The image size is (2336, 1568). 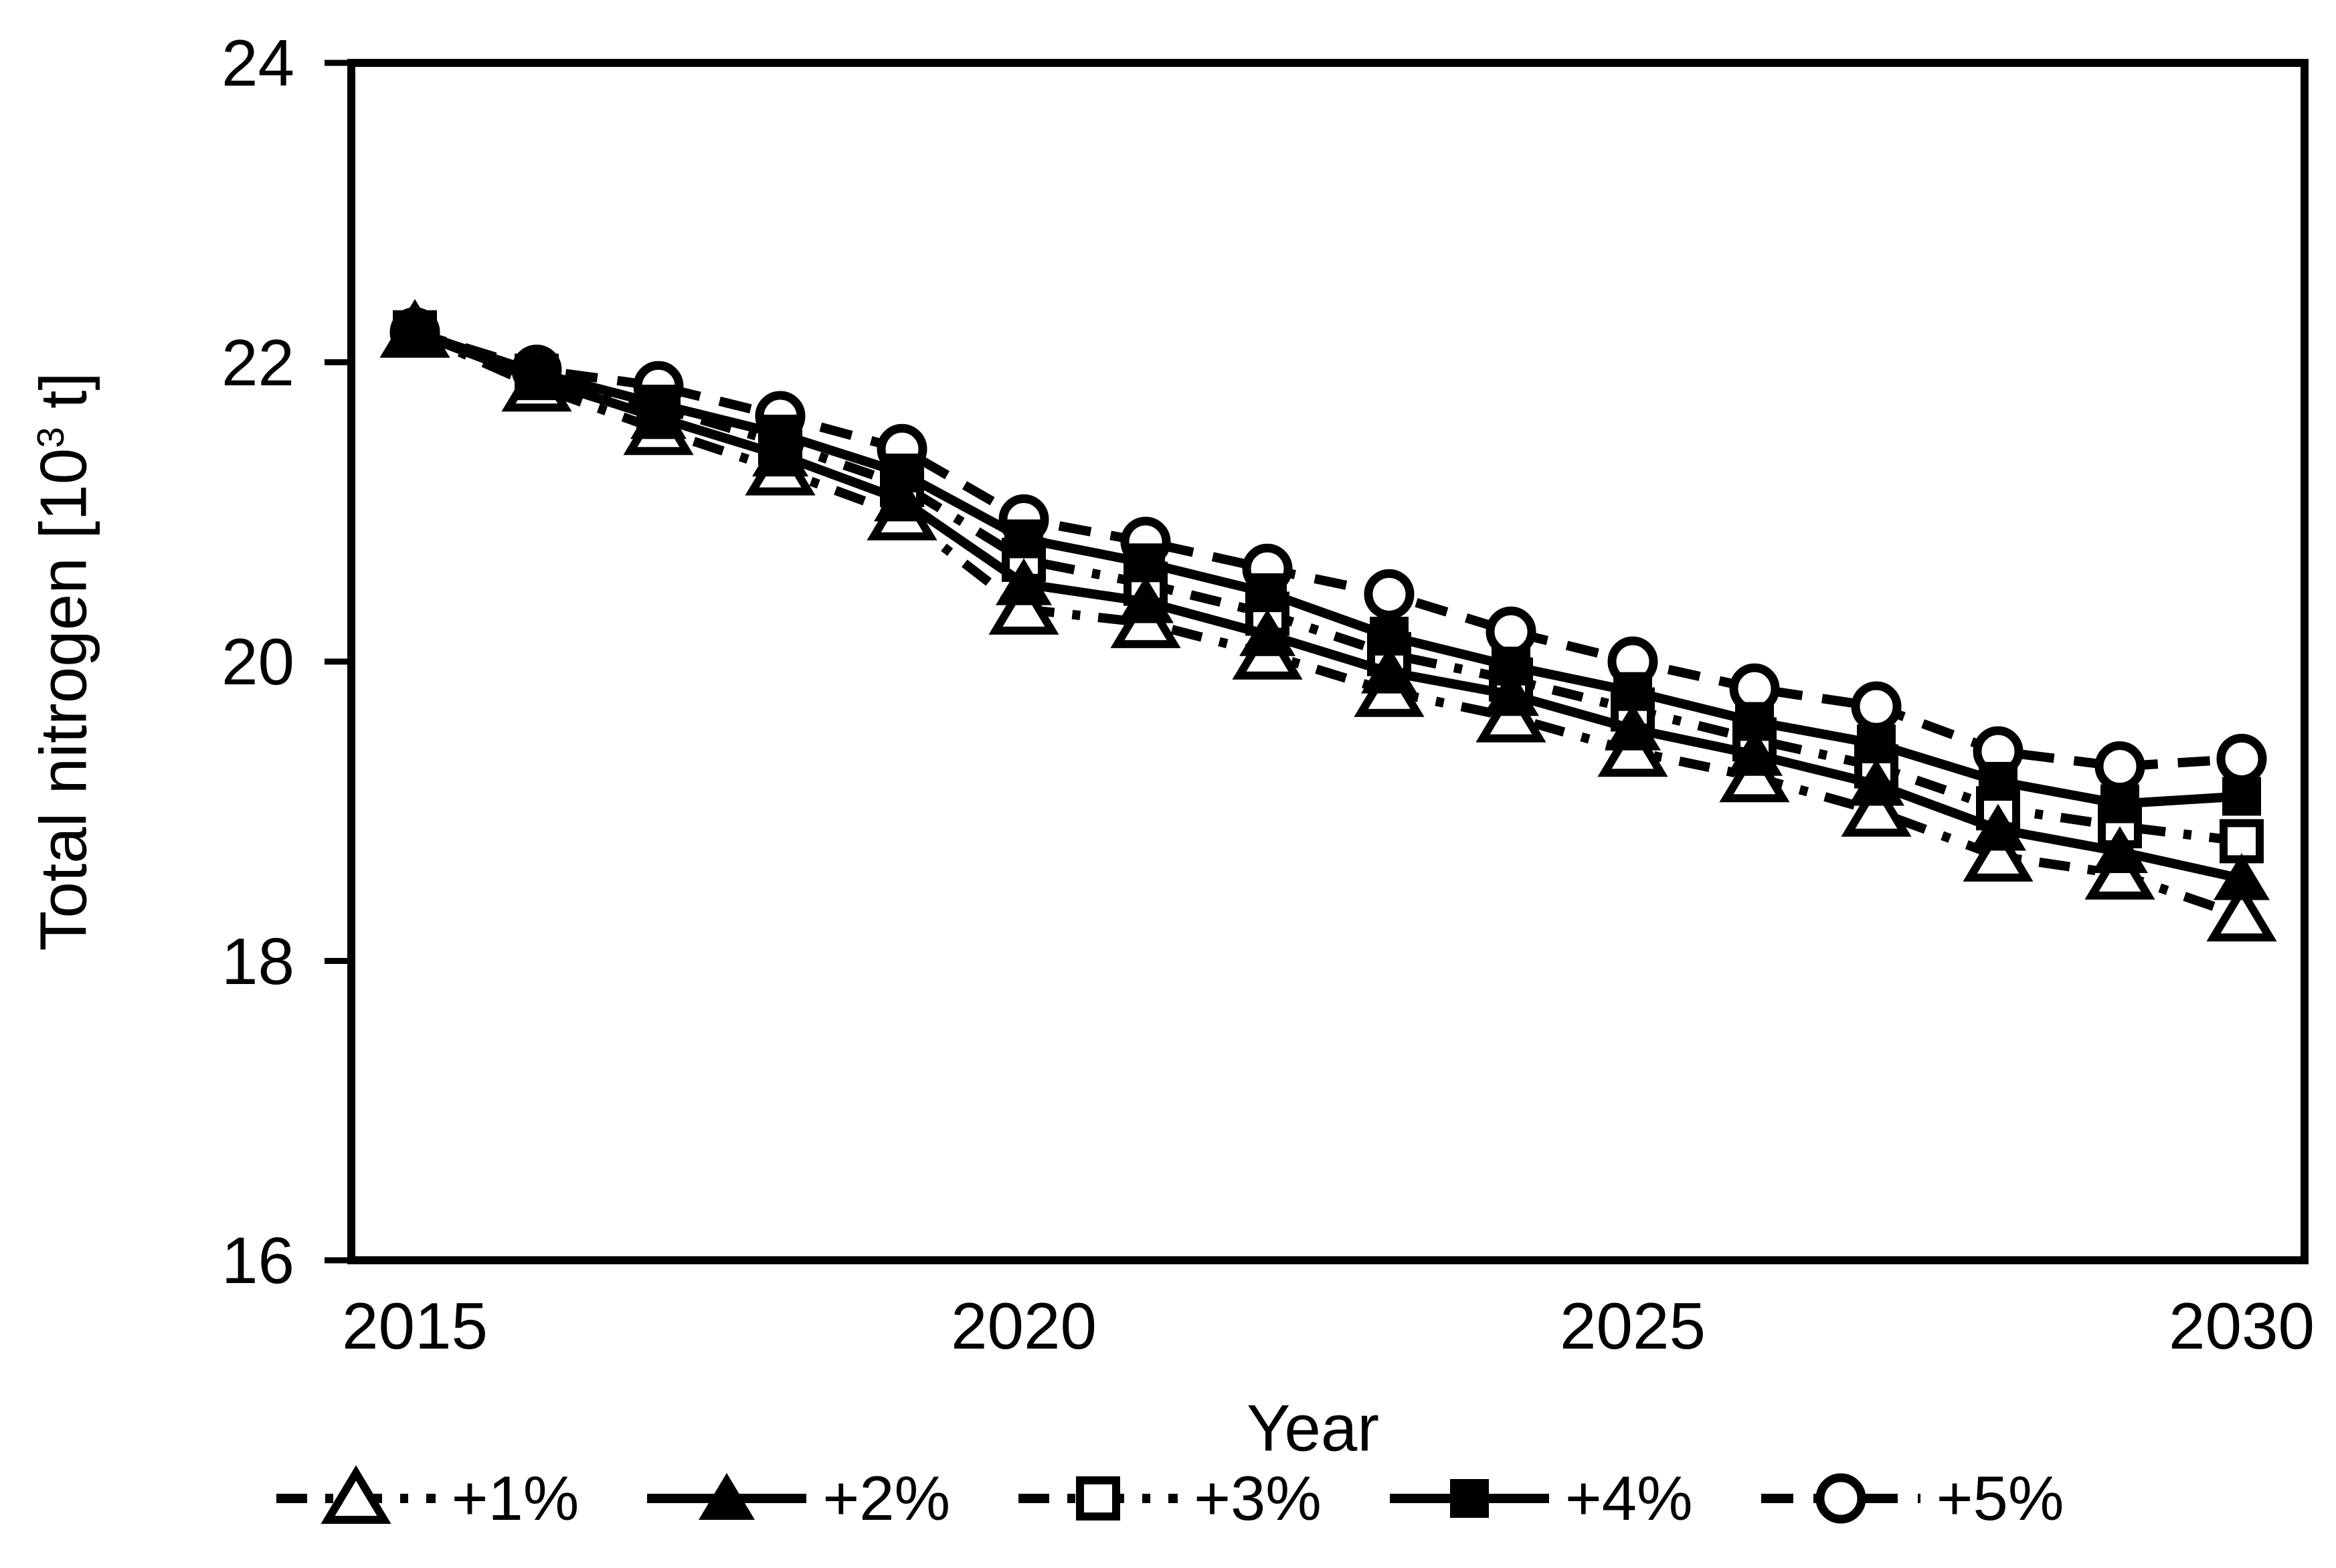 I want to click on y-axis-title-text: Total nitrogen [10, so click(x=63, y=699).